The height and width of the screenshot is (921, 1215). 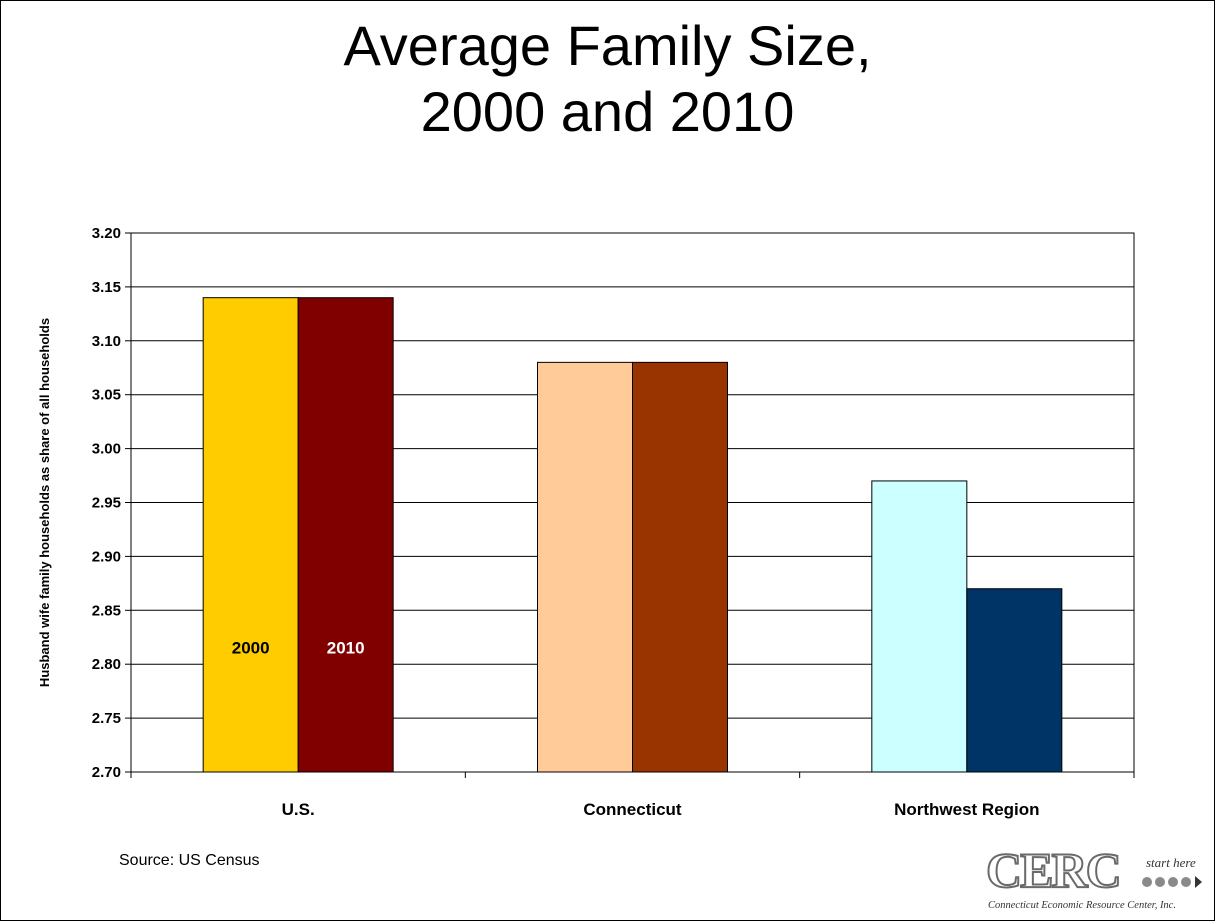 What do you see at coordinates (106, 503) in the screenshot?
I see `y-tick-label-5: 2.95` at bounding box center [106, 503].